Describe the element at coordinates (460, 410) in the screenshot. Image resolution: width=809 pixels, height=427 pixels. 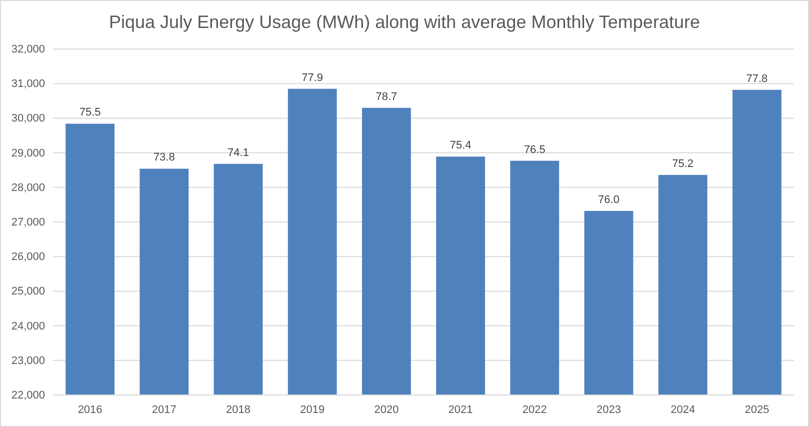
I see `x-tick-label: 2021` at that location.